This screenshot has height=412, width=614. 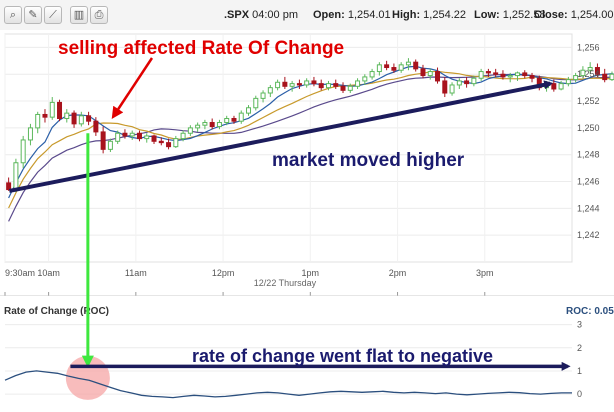 I want to click on time-tick-label: 9:30am, so click(x=20, y=273).